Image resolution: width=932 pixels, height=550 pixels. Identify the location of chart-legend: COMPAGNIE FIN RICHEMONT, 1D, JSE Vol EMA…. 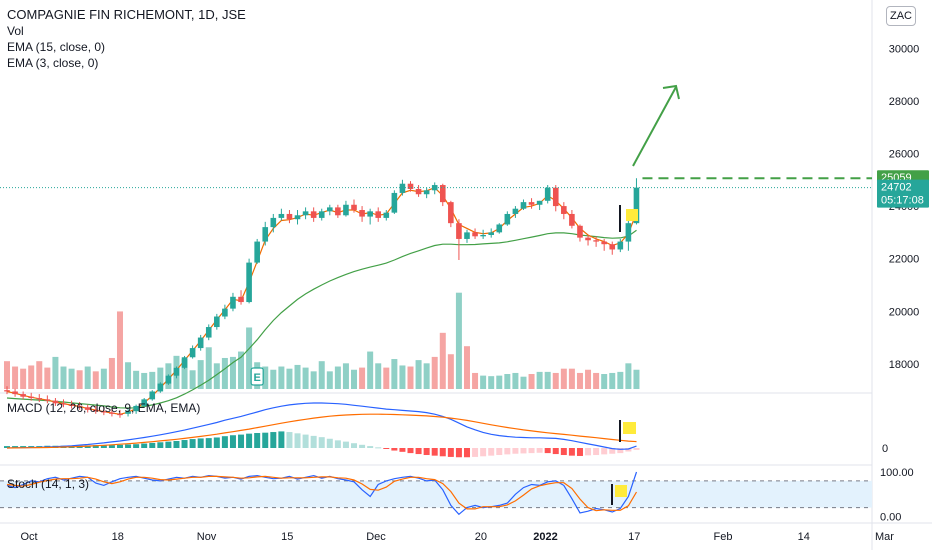
(126, 39).